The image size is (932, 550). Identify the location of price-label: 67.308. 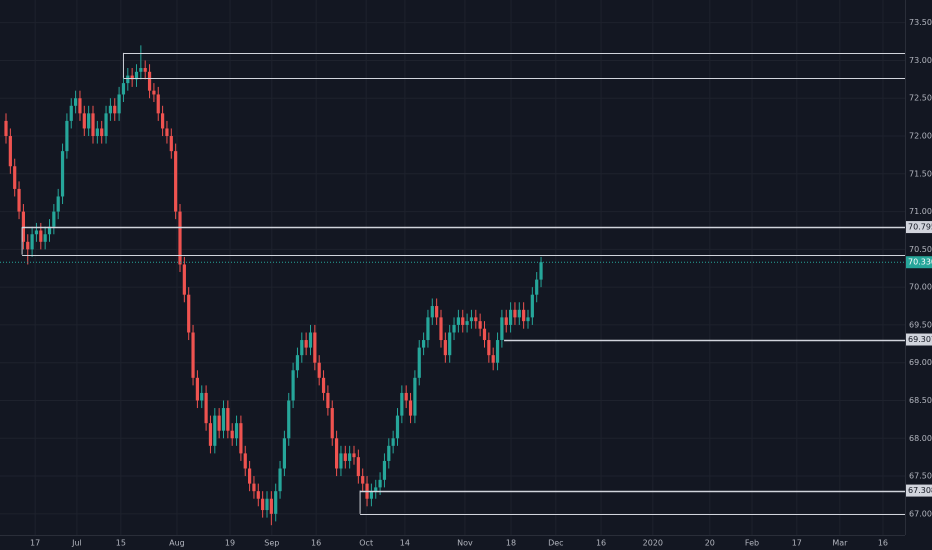
(920, 490).